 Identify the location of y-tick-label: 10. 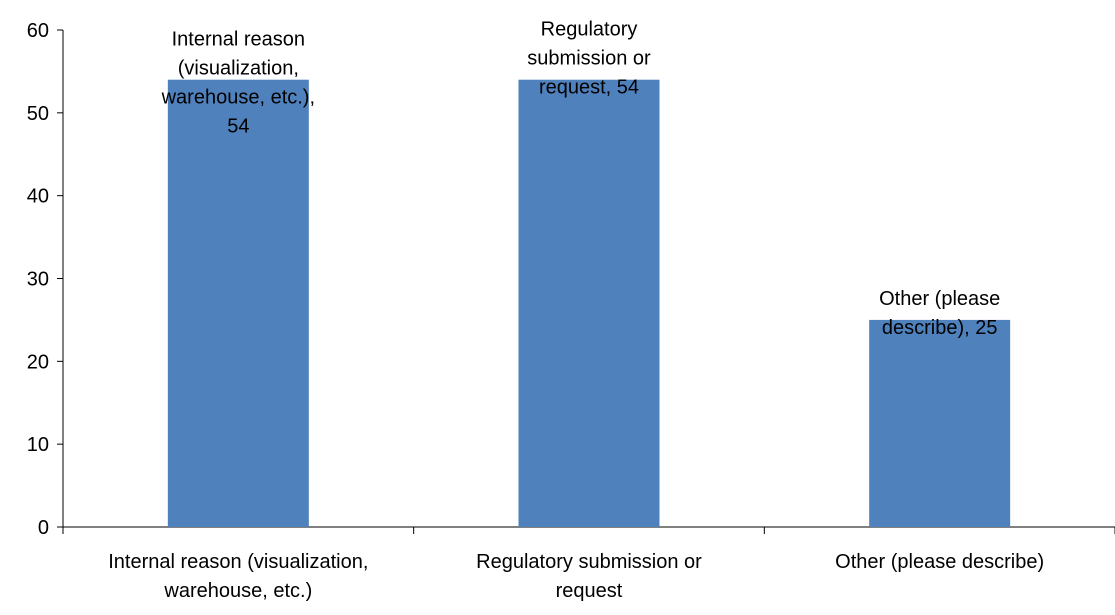
(38, 445).